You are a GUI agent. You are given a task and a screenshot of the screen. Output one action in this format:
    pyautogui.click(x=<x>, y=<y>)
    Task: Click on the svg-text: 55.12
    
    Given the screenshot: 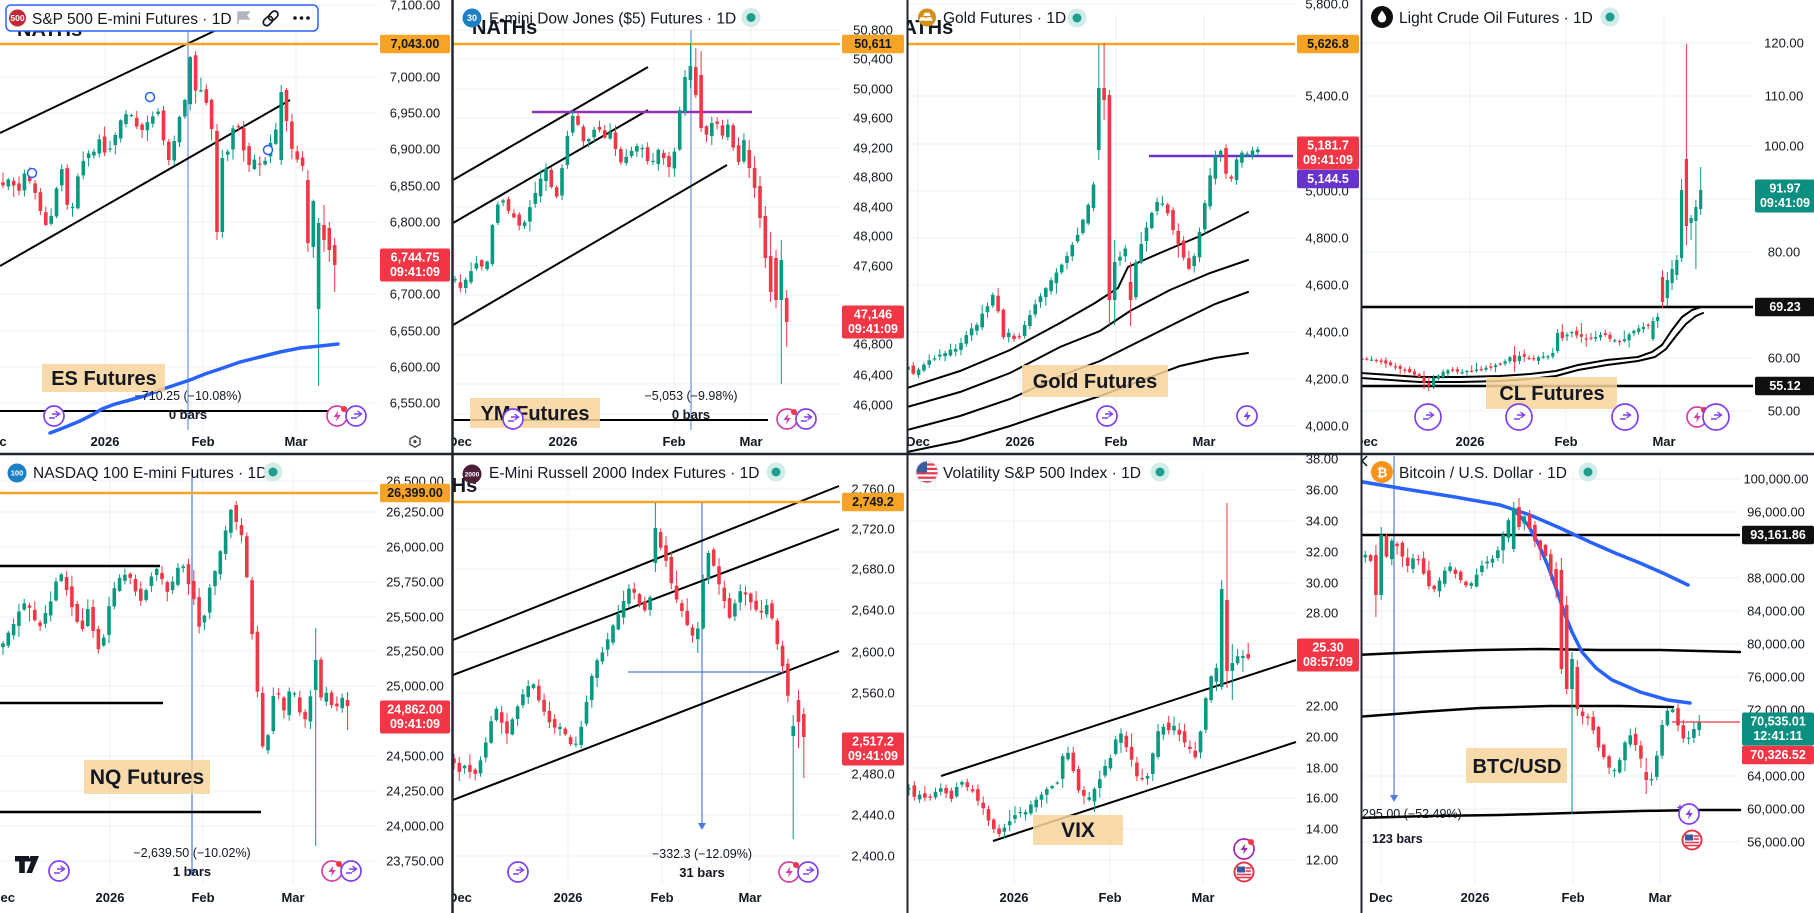 What is the action you would take?
    pyautogui.click(x=1784, y=386)
    